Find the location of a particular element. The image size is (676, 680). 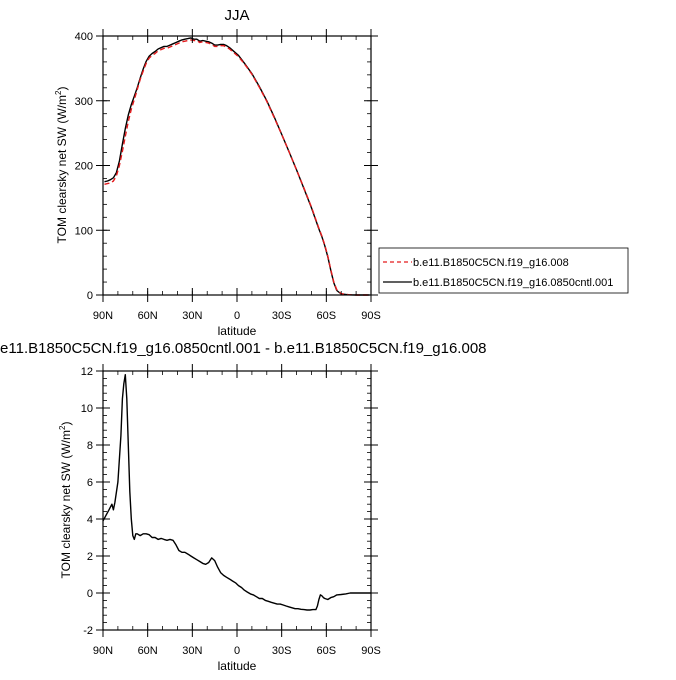

chart-bottom-xtick-label: 30N is located at coordinates (192, 651).